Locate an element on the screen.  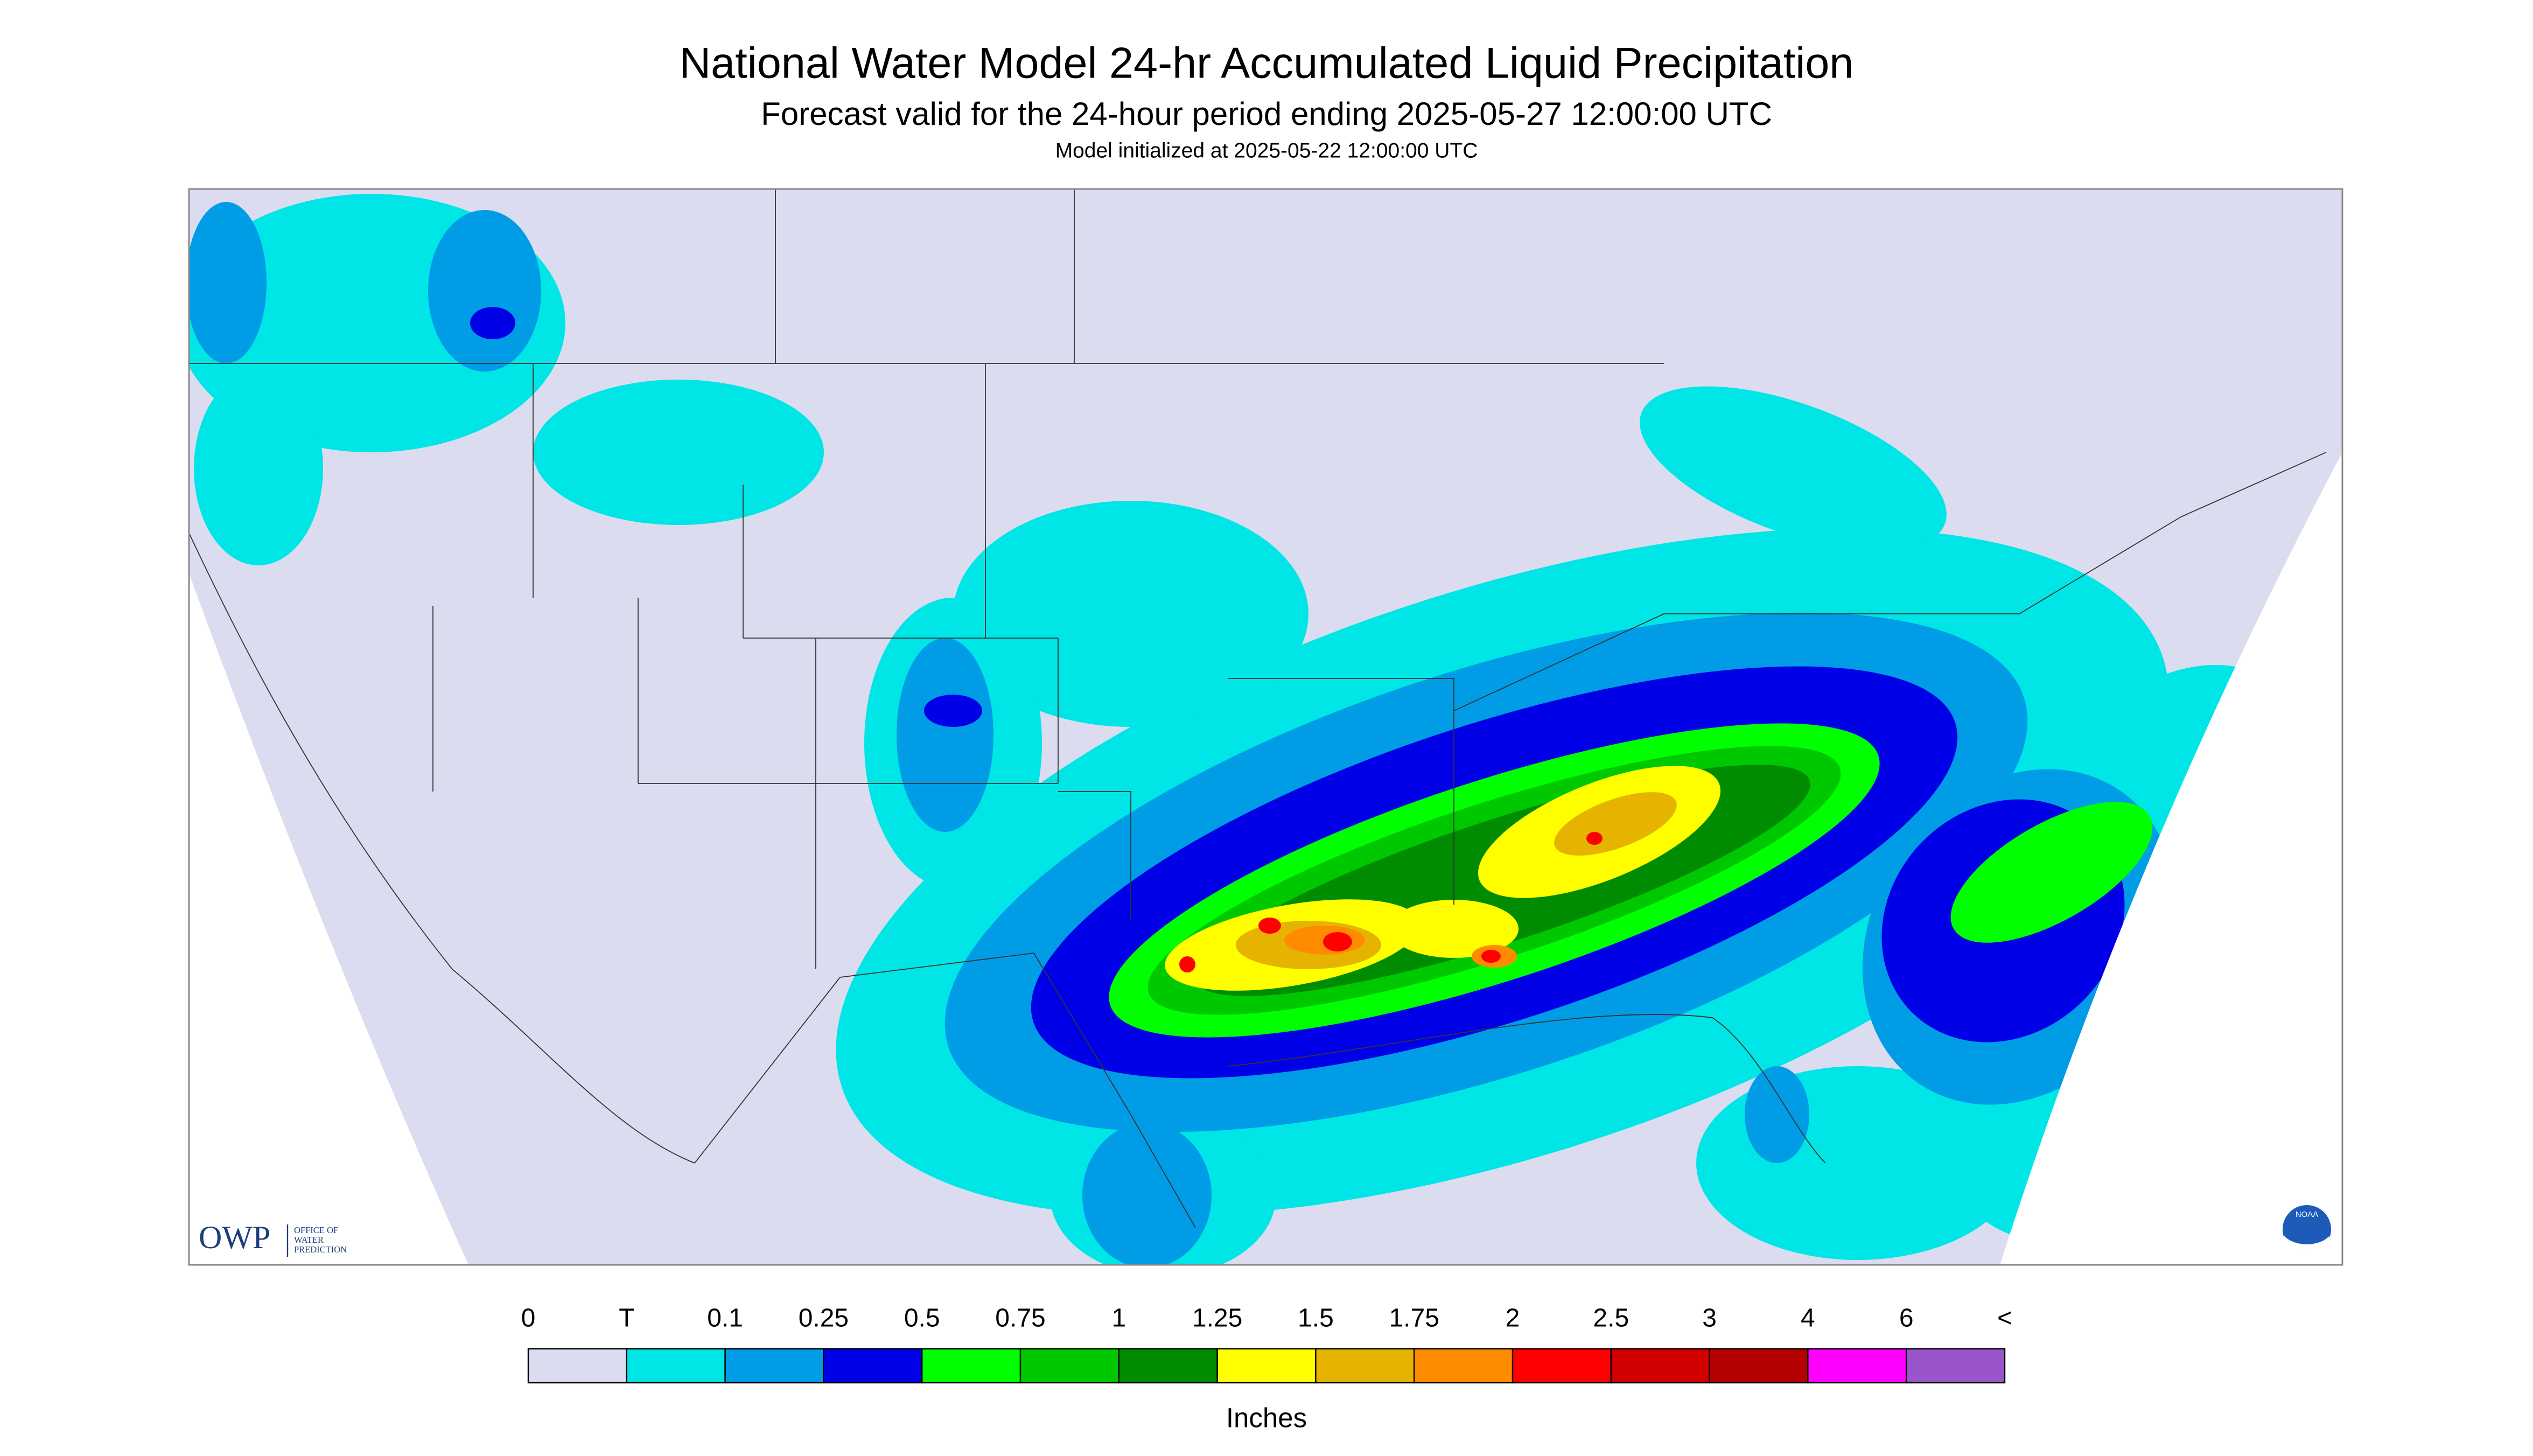
noaa-logo is located at coordinates (2307, 1229).